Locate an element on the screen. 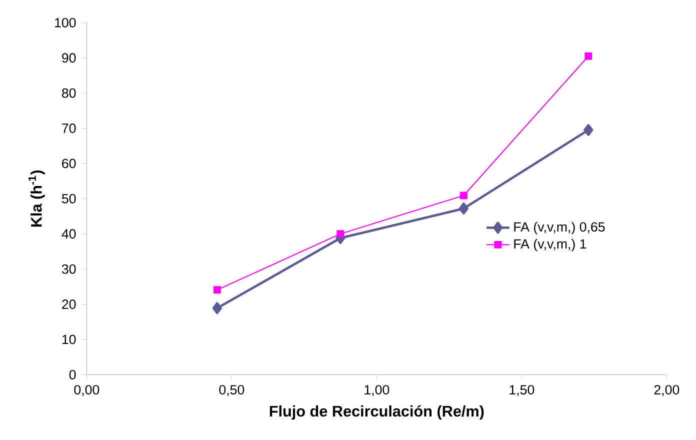  x-tick-label: 1,50 is located at coordinates (522, 390).